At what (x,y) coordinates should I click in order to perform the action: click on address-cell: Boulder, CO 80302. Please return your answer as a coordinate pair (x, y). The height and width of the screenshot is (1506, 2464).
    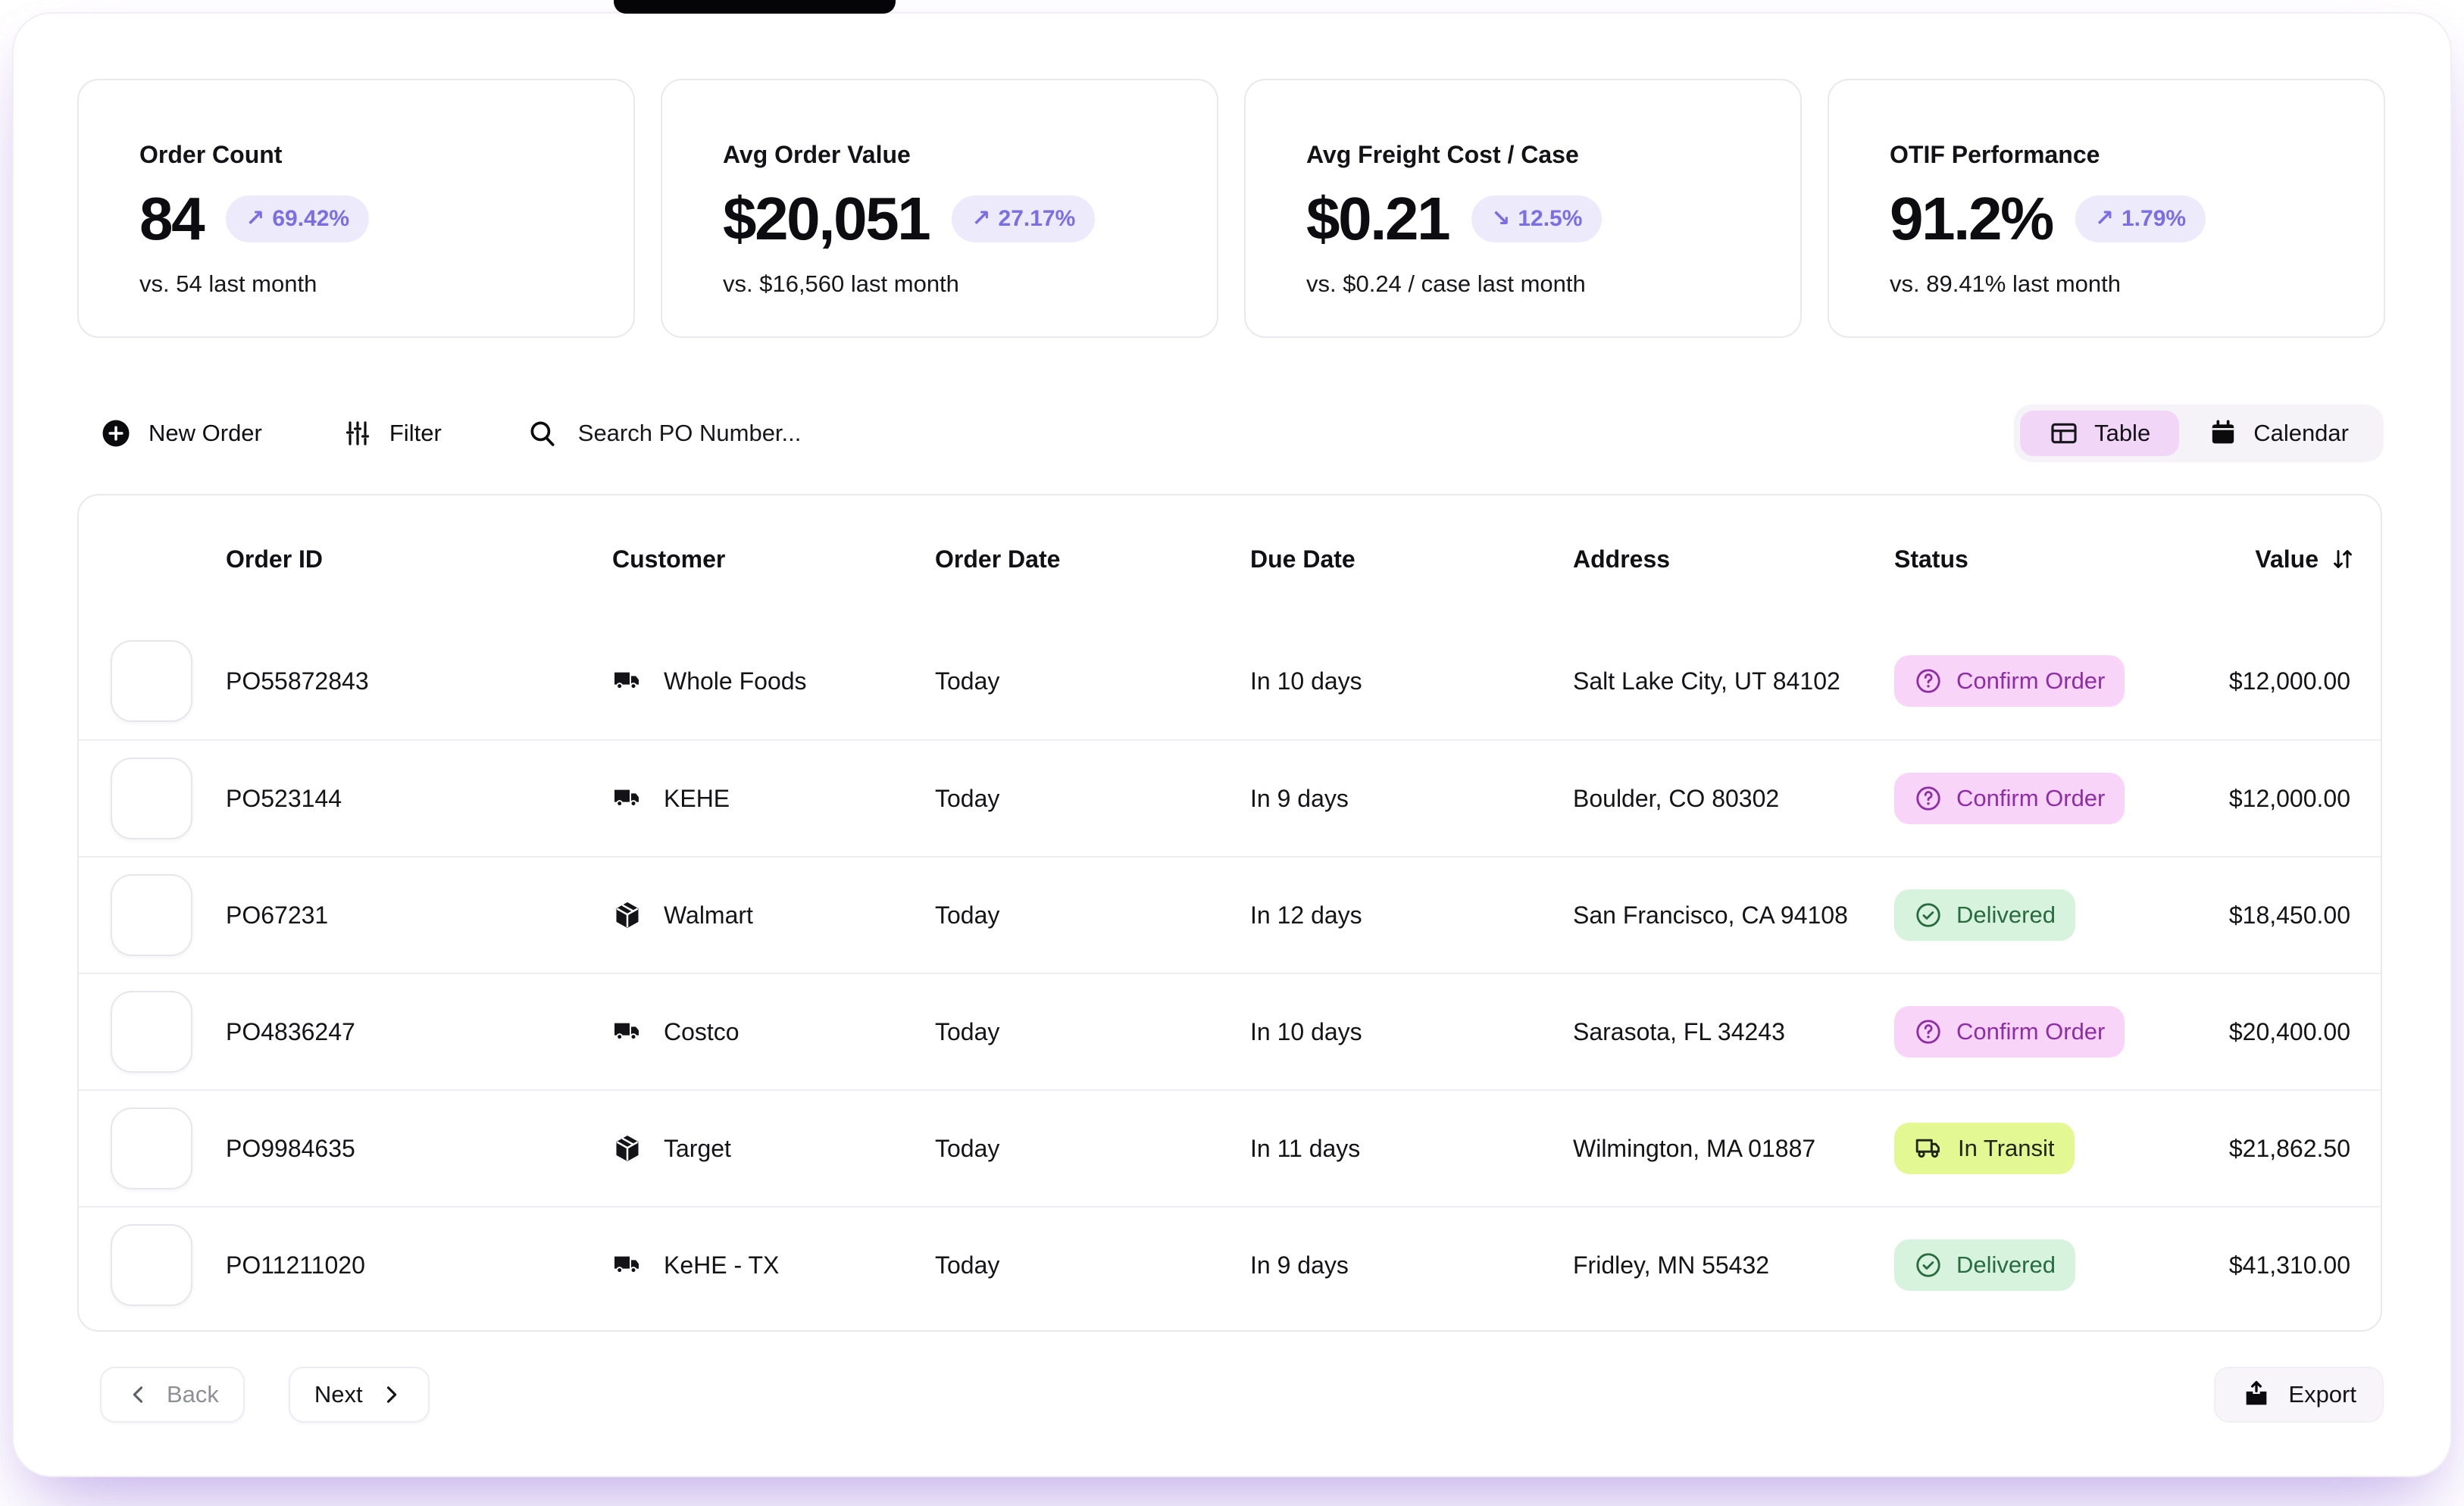
    Looking at the image, I should click on (1676, 798).